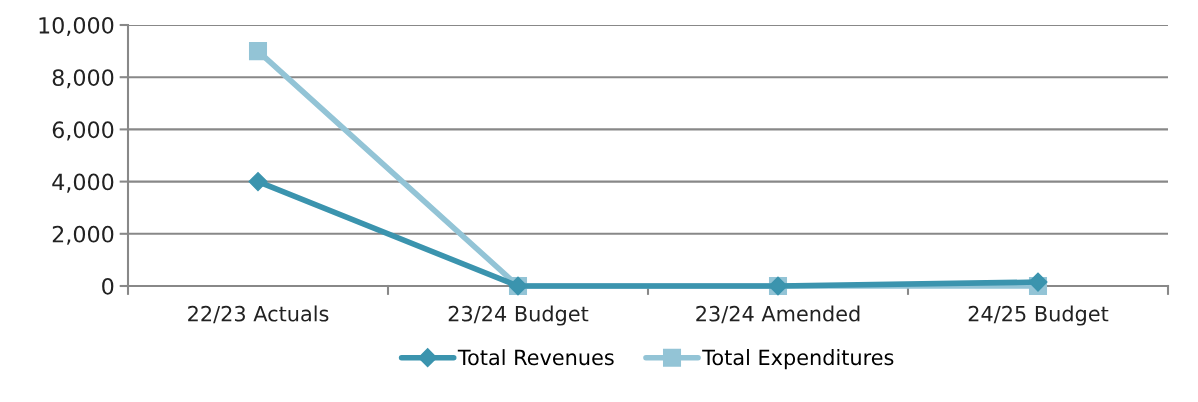 This screenshot has height=402, width=1198. Describe the element at coordinates (76, 26) in the screenshot. I see `y-tick-label: 10,000` at that location.